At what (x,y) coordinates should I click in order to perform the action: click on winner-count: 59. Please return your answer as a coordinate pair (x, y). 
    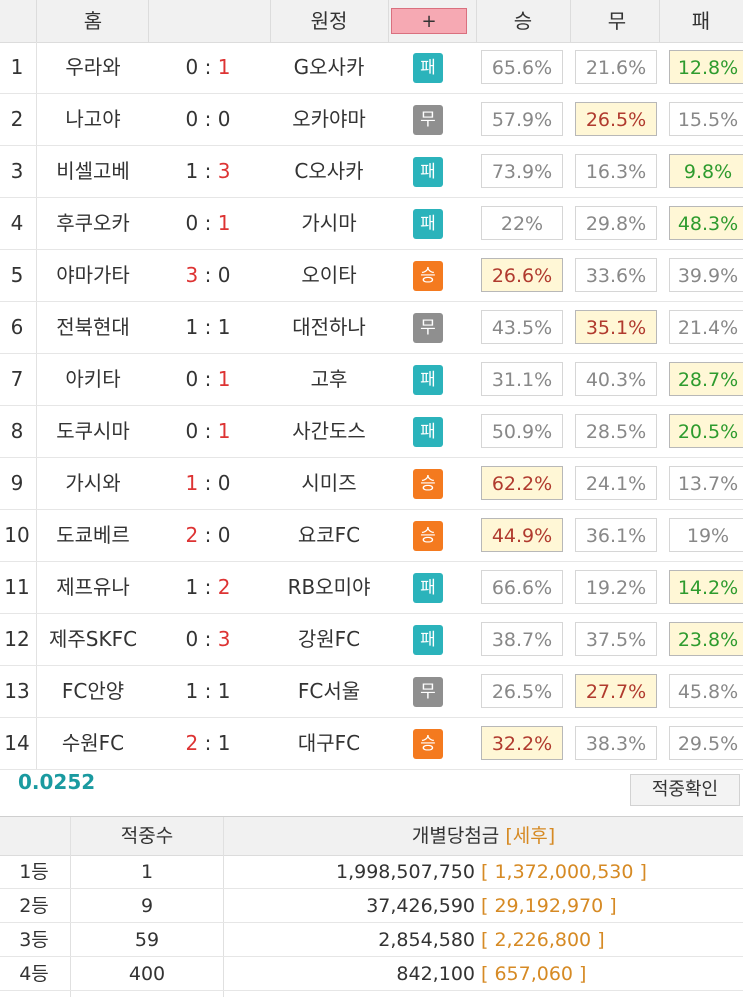
    Looking at the image, I should click on (147, 940).